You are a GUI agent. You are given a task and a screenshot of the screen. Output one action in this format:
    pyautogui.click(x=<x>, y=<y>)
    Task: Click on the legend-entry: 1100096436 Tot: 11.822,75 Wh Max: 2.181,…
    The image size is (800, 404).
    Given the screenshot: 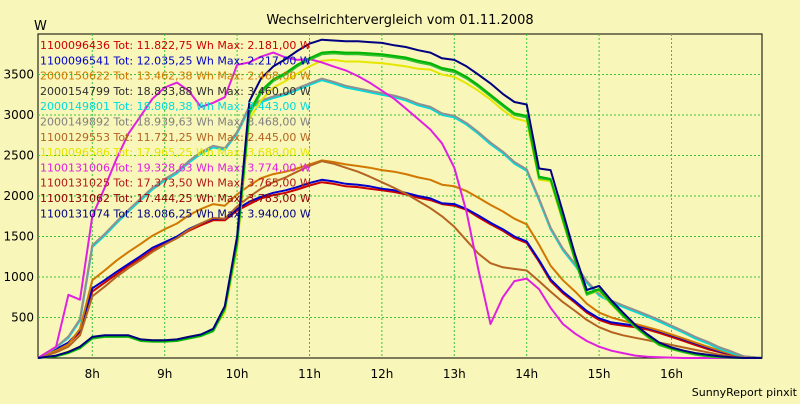 What is the action you would take?
    pyautogui.click(x=175, y=45)
    